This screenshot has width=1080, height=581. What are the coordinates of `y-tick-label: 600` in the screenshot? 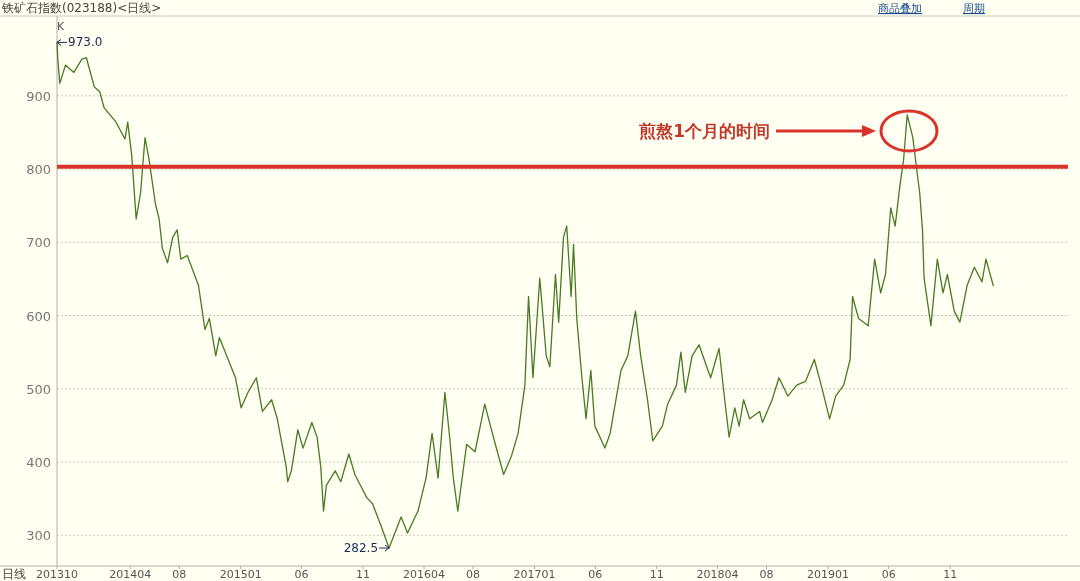 It's located at (38, 316).